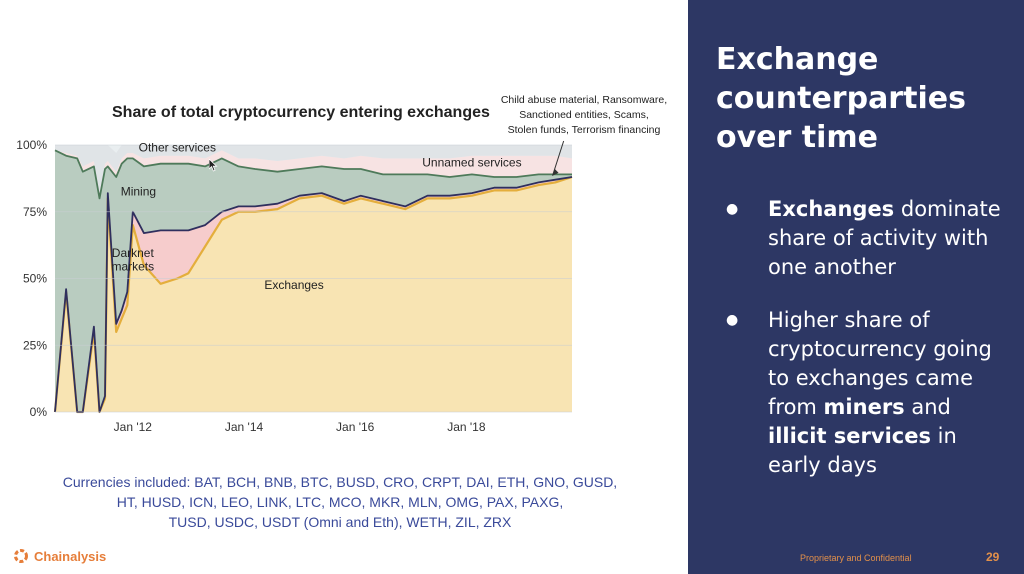 This screenshot has width=1024, height=574. What do you see at coordinates (864, 407) in the screenshot?
I see `bullet-bold: miners` at bounding box center [864, 407].